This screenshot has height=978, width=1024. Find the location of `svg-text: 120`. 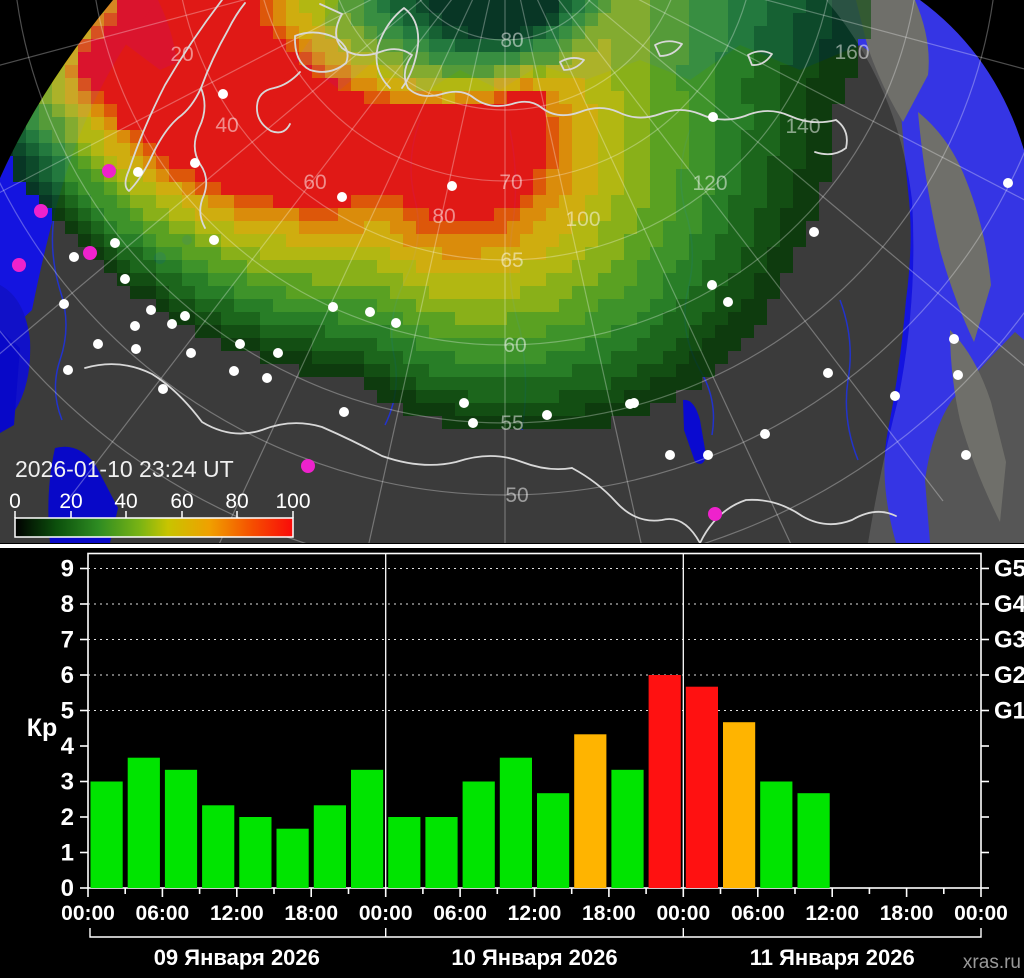

svg-text: 120 is located at coordinates (709, 183).